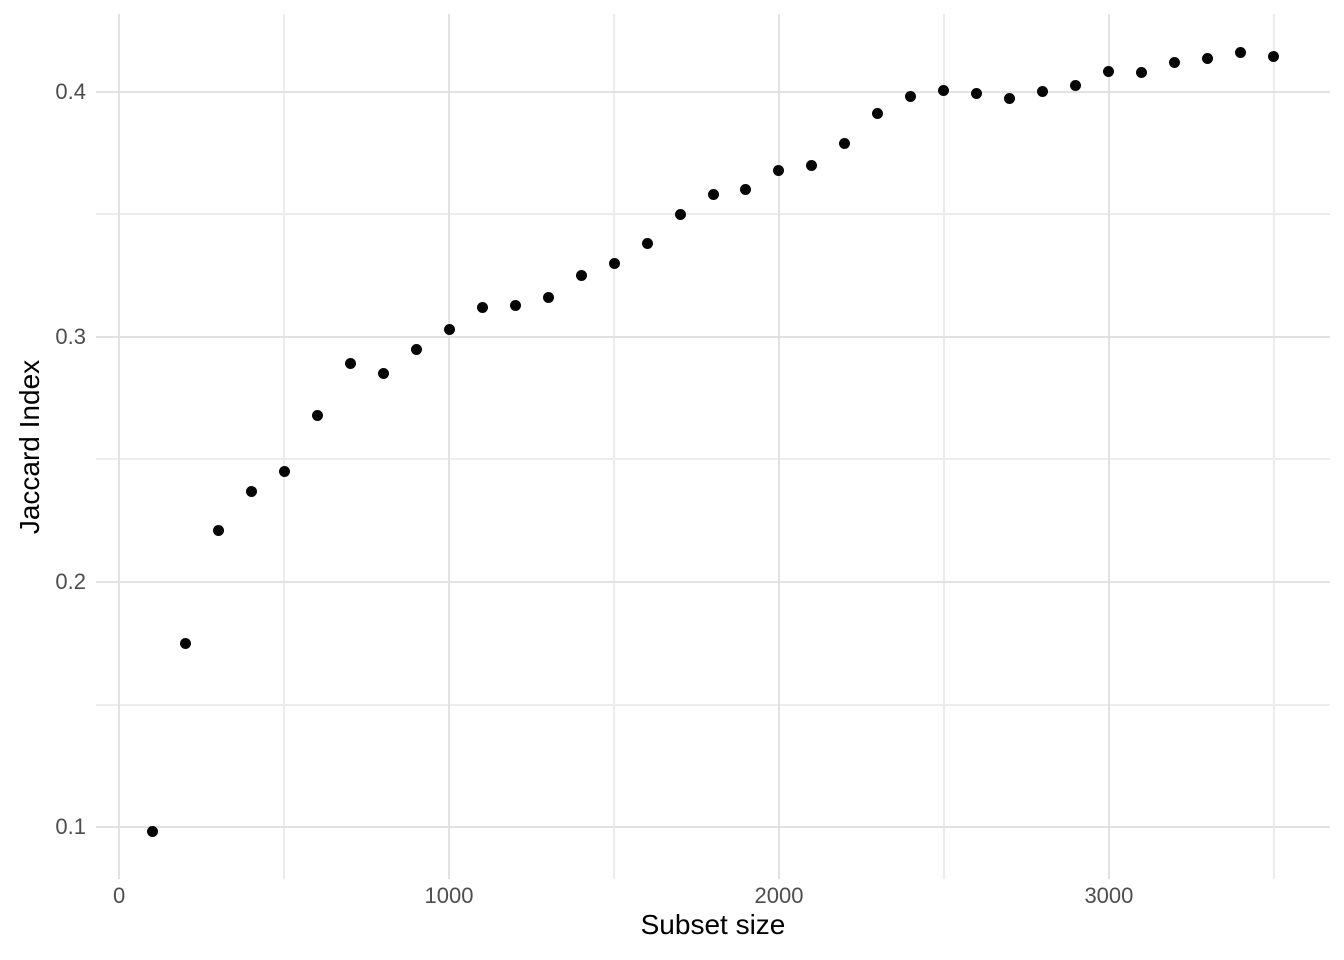 The image size is (1344, 960). What do you see at coordinates (713, 924) in the screenshot?
I see `x-axis-title: Subset size` at bounding box center [713, 924].